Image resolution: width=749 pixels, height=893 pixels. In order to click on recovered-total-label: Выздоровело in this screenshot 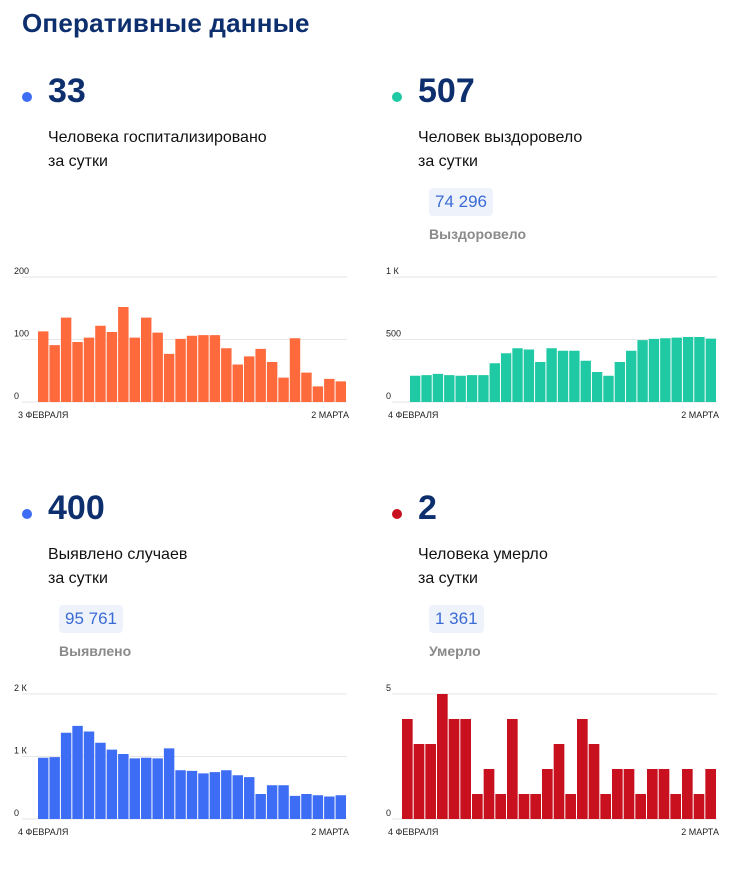, I will do `click(478, 234)`.